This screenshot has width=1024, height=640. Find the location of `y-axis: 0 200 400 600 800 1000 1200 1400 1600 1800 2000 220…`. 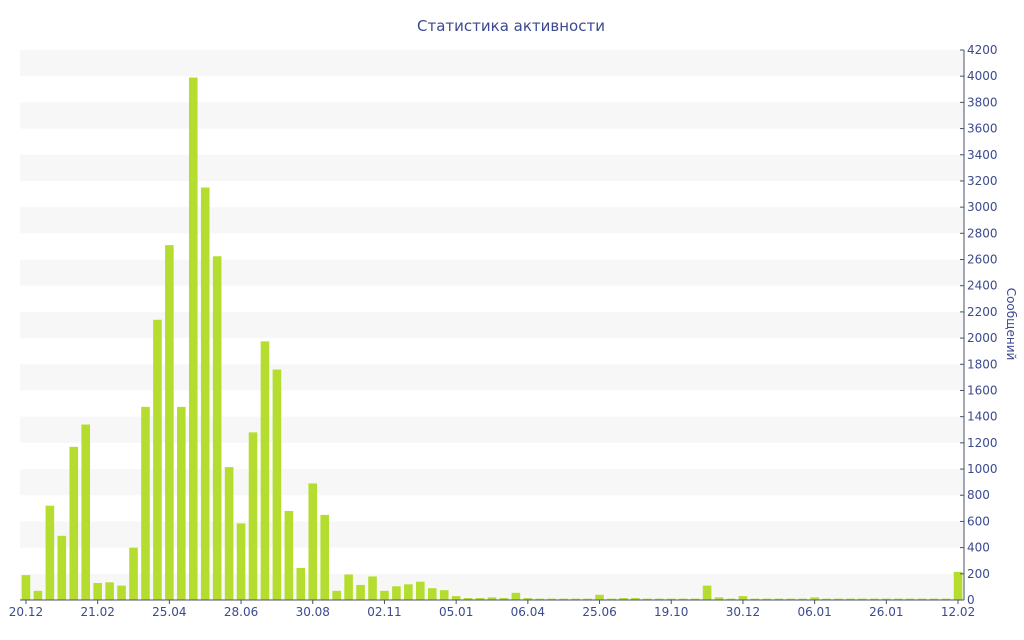

y-axis: 0 200 400 600 800 1000 1200 1400 1600 1800 2000 220… is located at coordinates (979, 325).